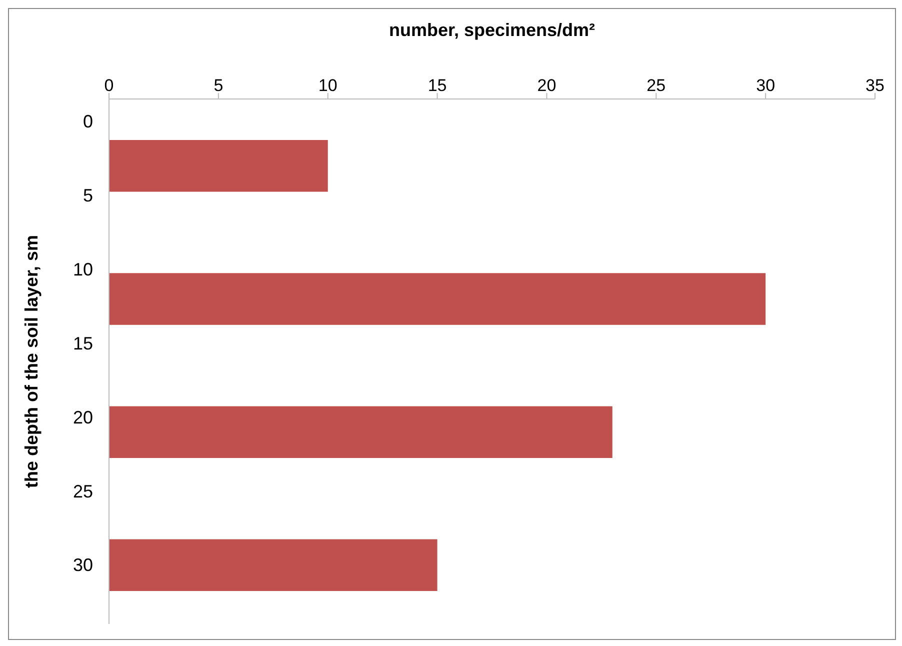  What do you see at coordinates (875, 85) in the screenshot?
I see `x-tick-label: 35` at bounding box center [875, 85].